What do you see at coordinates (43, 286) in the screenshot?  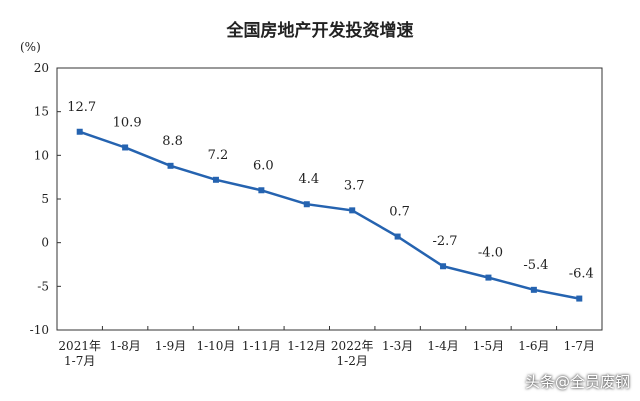 I see `y-tick-label: -5` at bounding box center [43, 286].